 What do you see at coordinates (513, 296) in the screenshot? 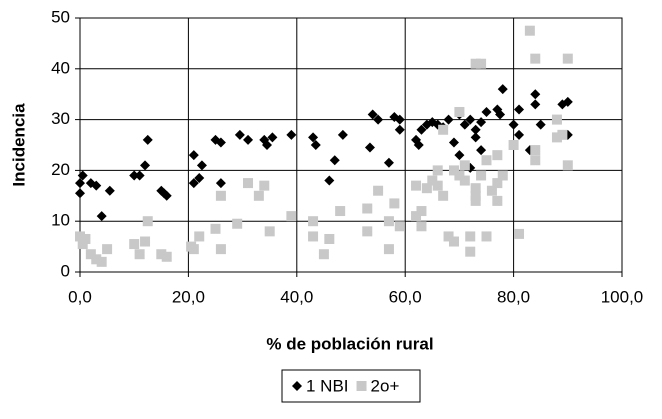
I see `x-tick-label: 80,0` at bounding box center [513, 296].